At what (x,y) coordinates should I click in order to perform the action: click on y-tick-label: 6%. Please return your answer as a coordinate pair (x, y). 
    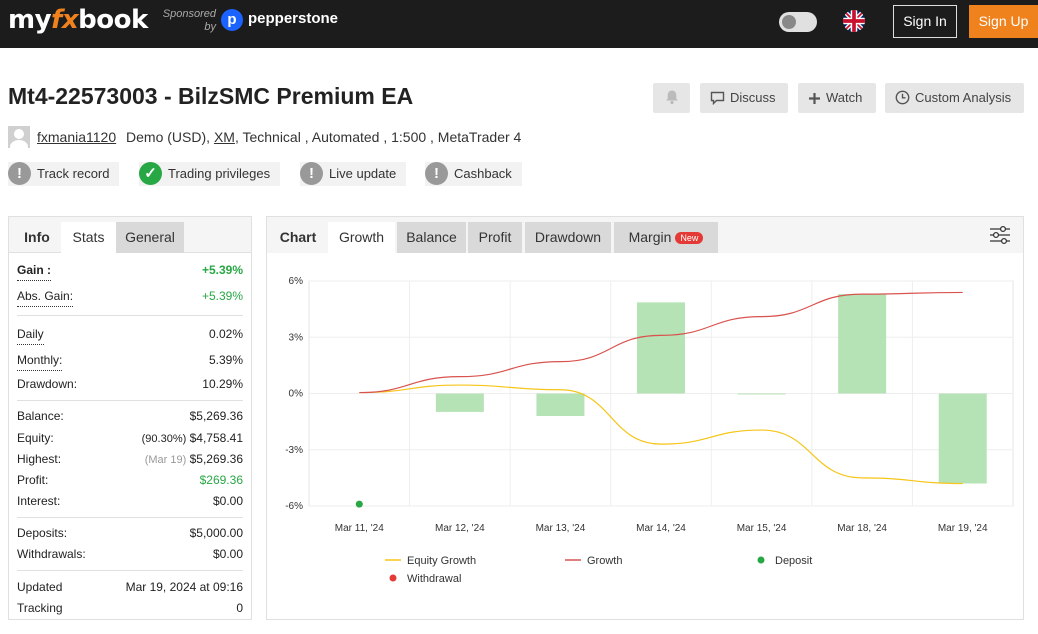
    Looking at the image, I should click on (296, 281).